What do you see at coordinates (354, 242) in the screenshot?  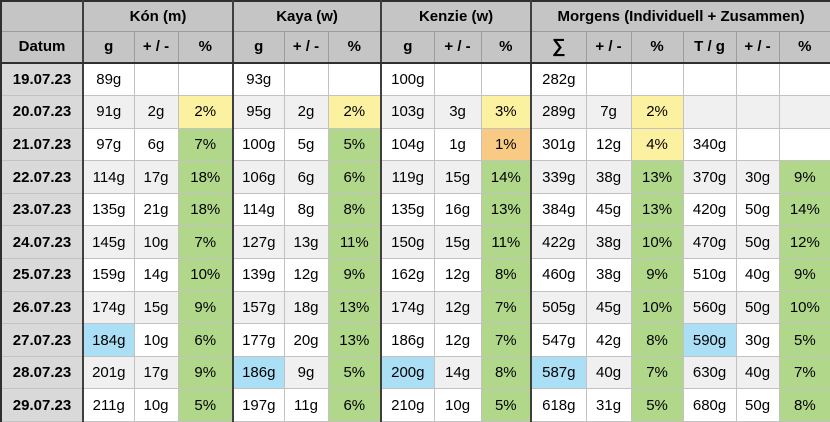 I see `data-cell: 11%` at bounding box center [354, 242].